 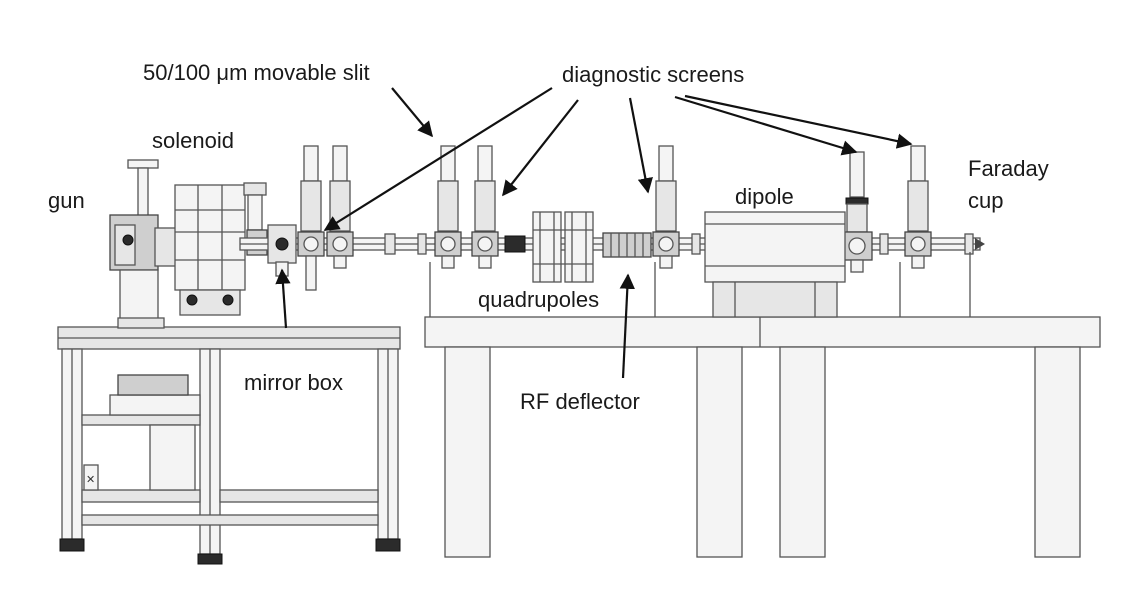 What do you see at coordinates (775, 264) in the screenshot?
I see `dipole` at bounding box center [775, 264].